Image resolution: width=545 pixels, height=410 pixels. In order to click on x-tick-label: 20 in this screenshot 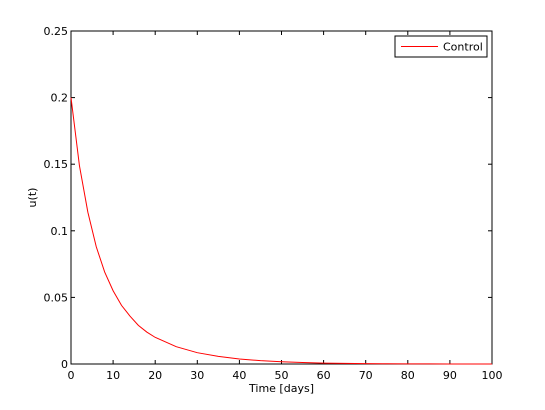, I will do `click(155, 375)`.